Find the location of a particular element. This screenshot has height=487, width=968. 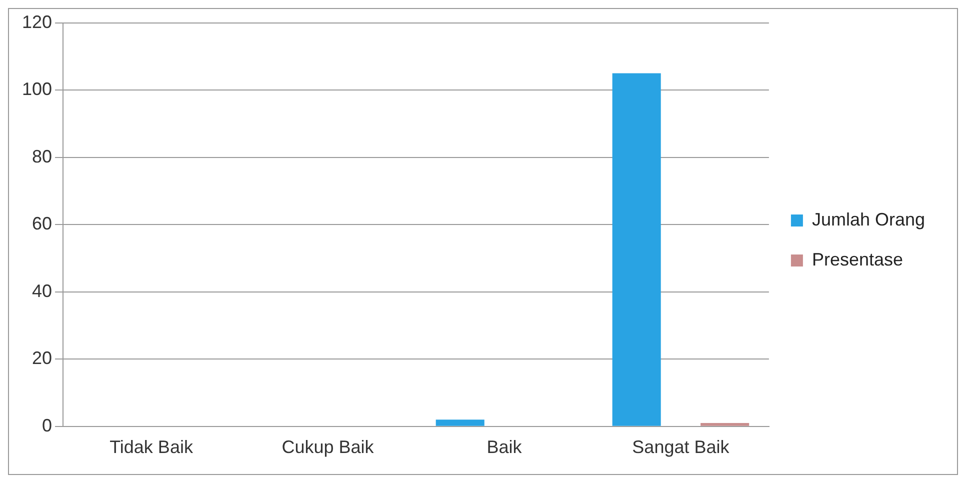

y-tick-label: 100 is located at coordinates (37, 89).